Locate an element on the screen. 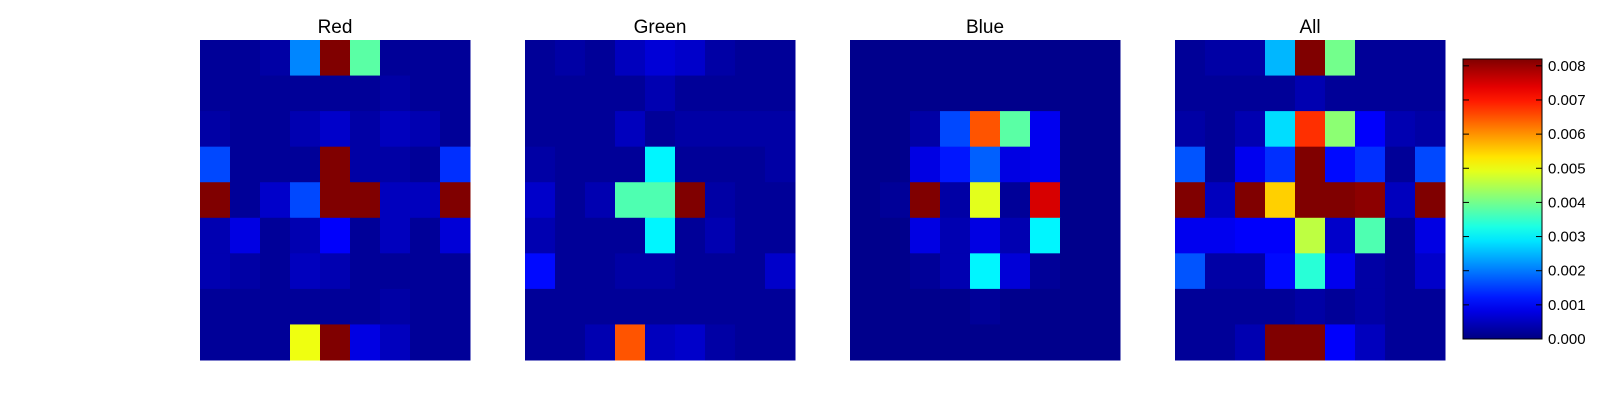 The height and width of the screenshot is (400, 1600). heatmap-panel-all: All is located at coordinates (1310, 189).